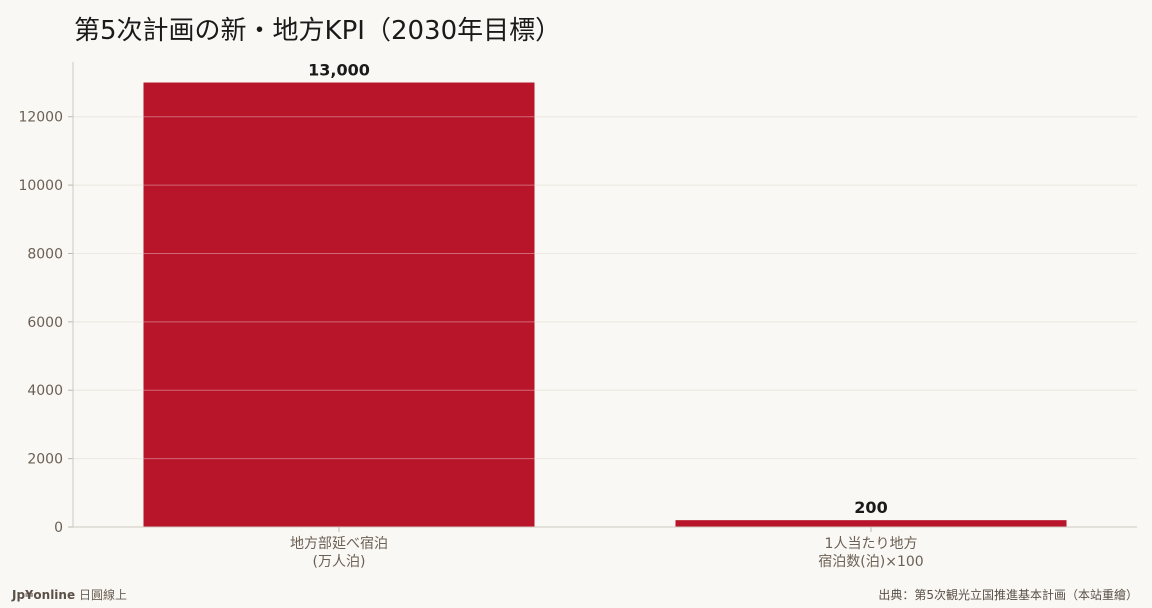 This screenshot has width=1152, height=608. I want to click on y-tick-label: 2000, so click(45, 460).